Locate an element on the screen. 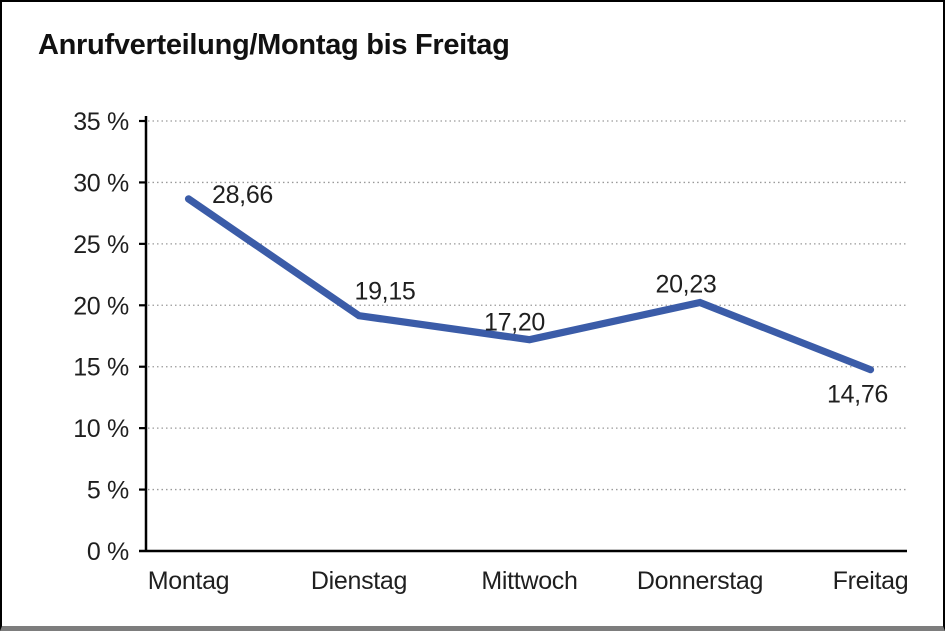  y-tick-label: 30 % is located at coordinates (101, 183).